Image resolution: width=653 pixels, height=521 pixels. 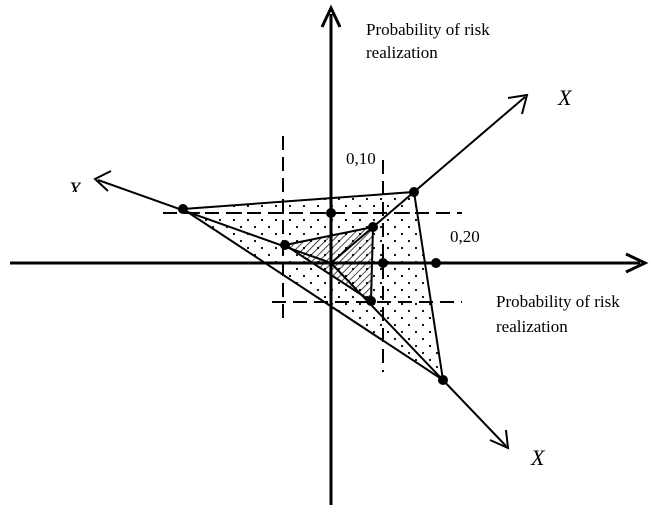 What do you see at coordinates (428, 29) in the screenshot?
I see `top-axis-label-line1: Probability of risk` at bounding box center [428, 29].